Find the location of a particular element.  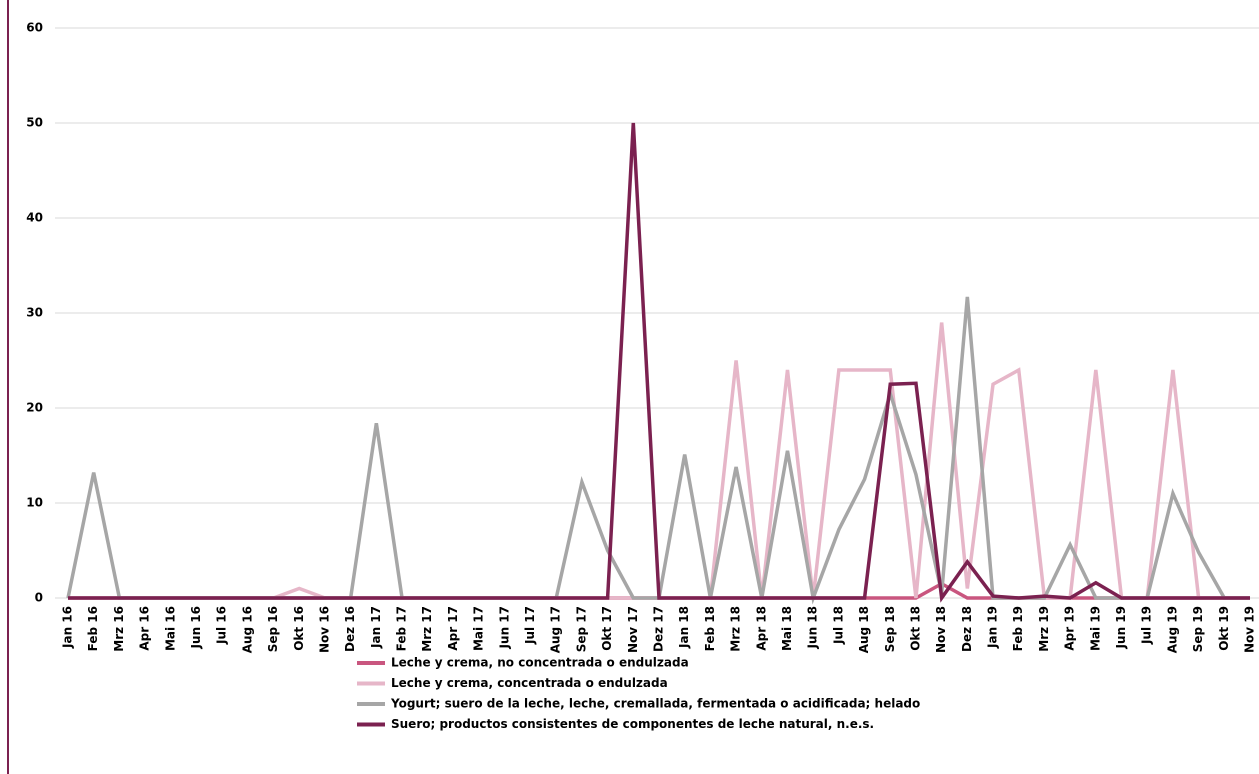

x-tick-label: Okt 17 is located at coordinates (607, 628).